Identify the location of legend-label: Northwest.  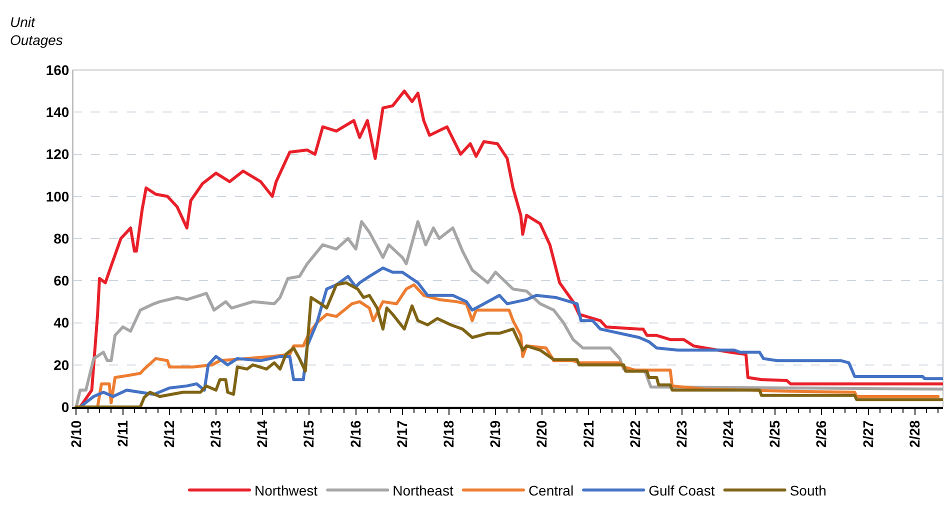
(286, 490).